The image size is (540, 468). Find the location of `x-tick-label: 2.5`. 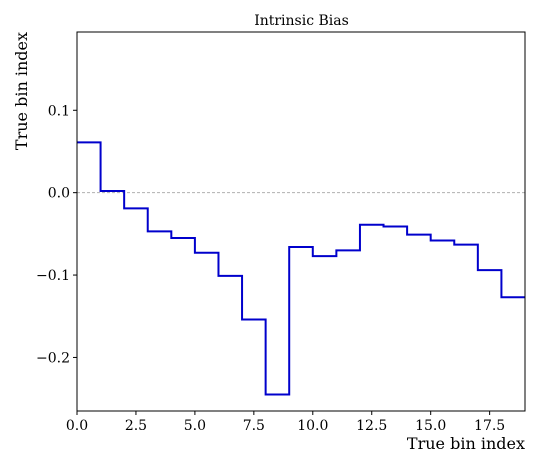

x-tick-label: 2.5 is located at coordinates (136, 426).